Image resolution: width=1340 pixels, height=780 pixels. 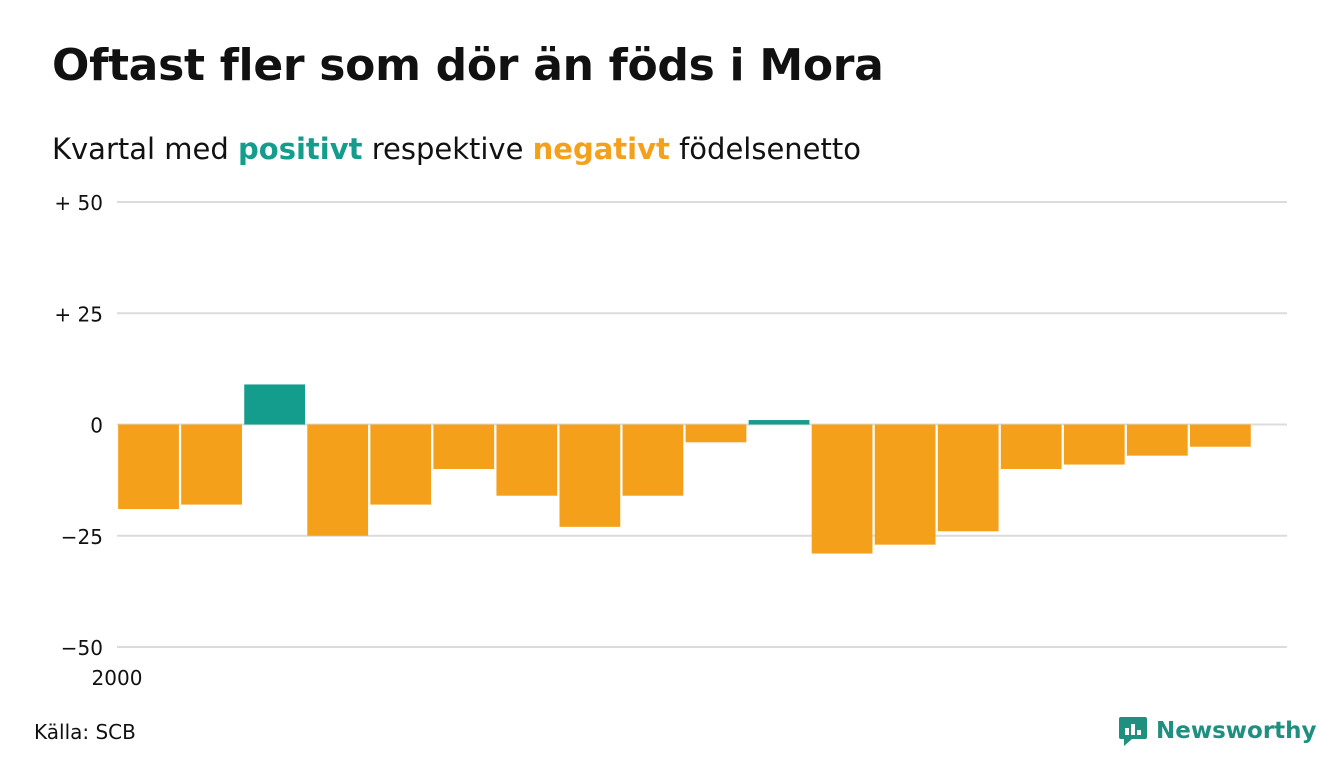 I want to click on y-tick-label: + 25, so click(x=78, y=314).